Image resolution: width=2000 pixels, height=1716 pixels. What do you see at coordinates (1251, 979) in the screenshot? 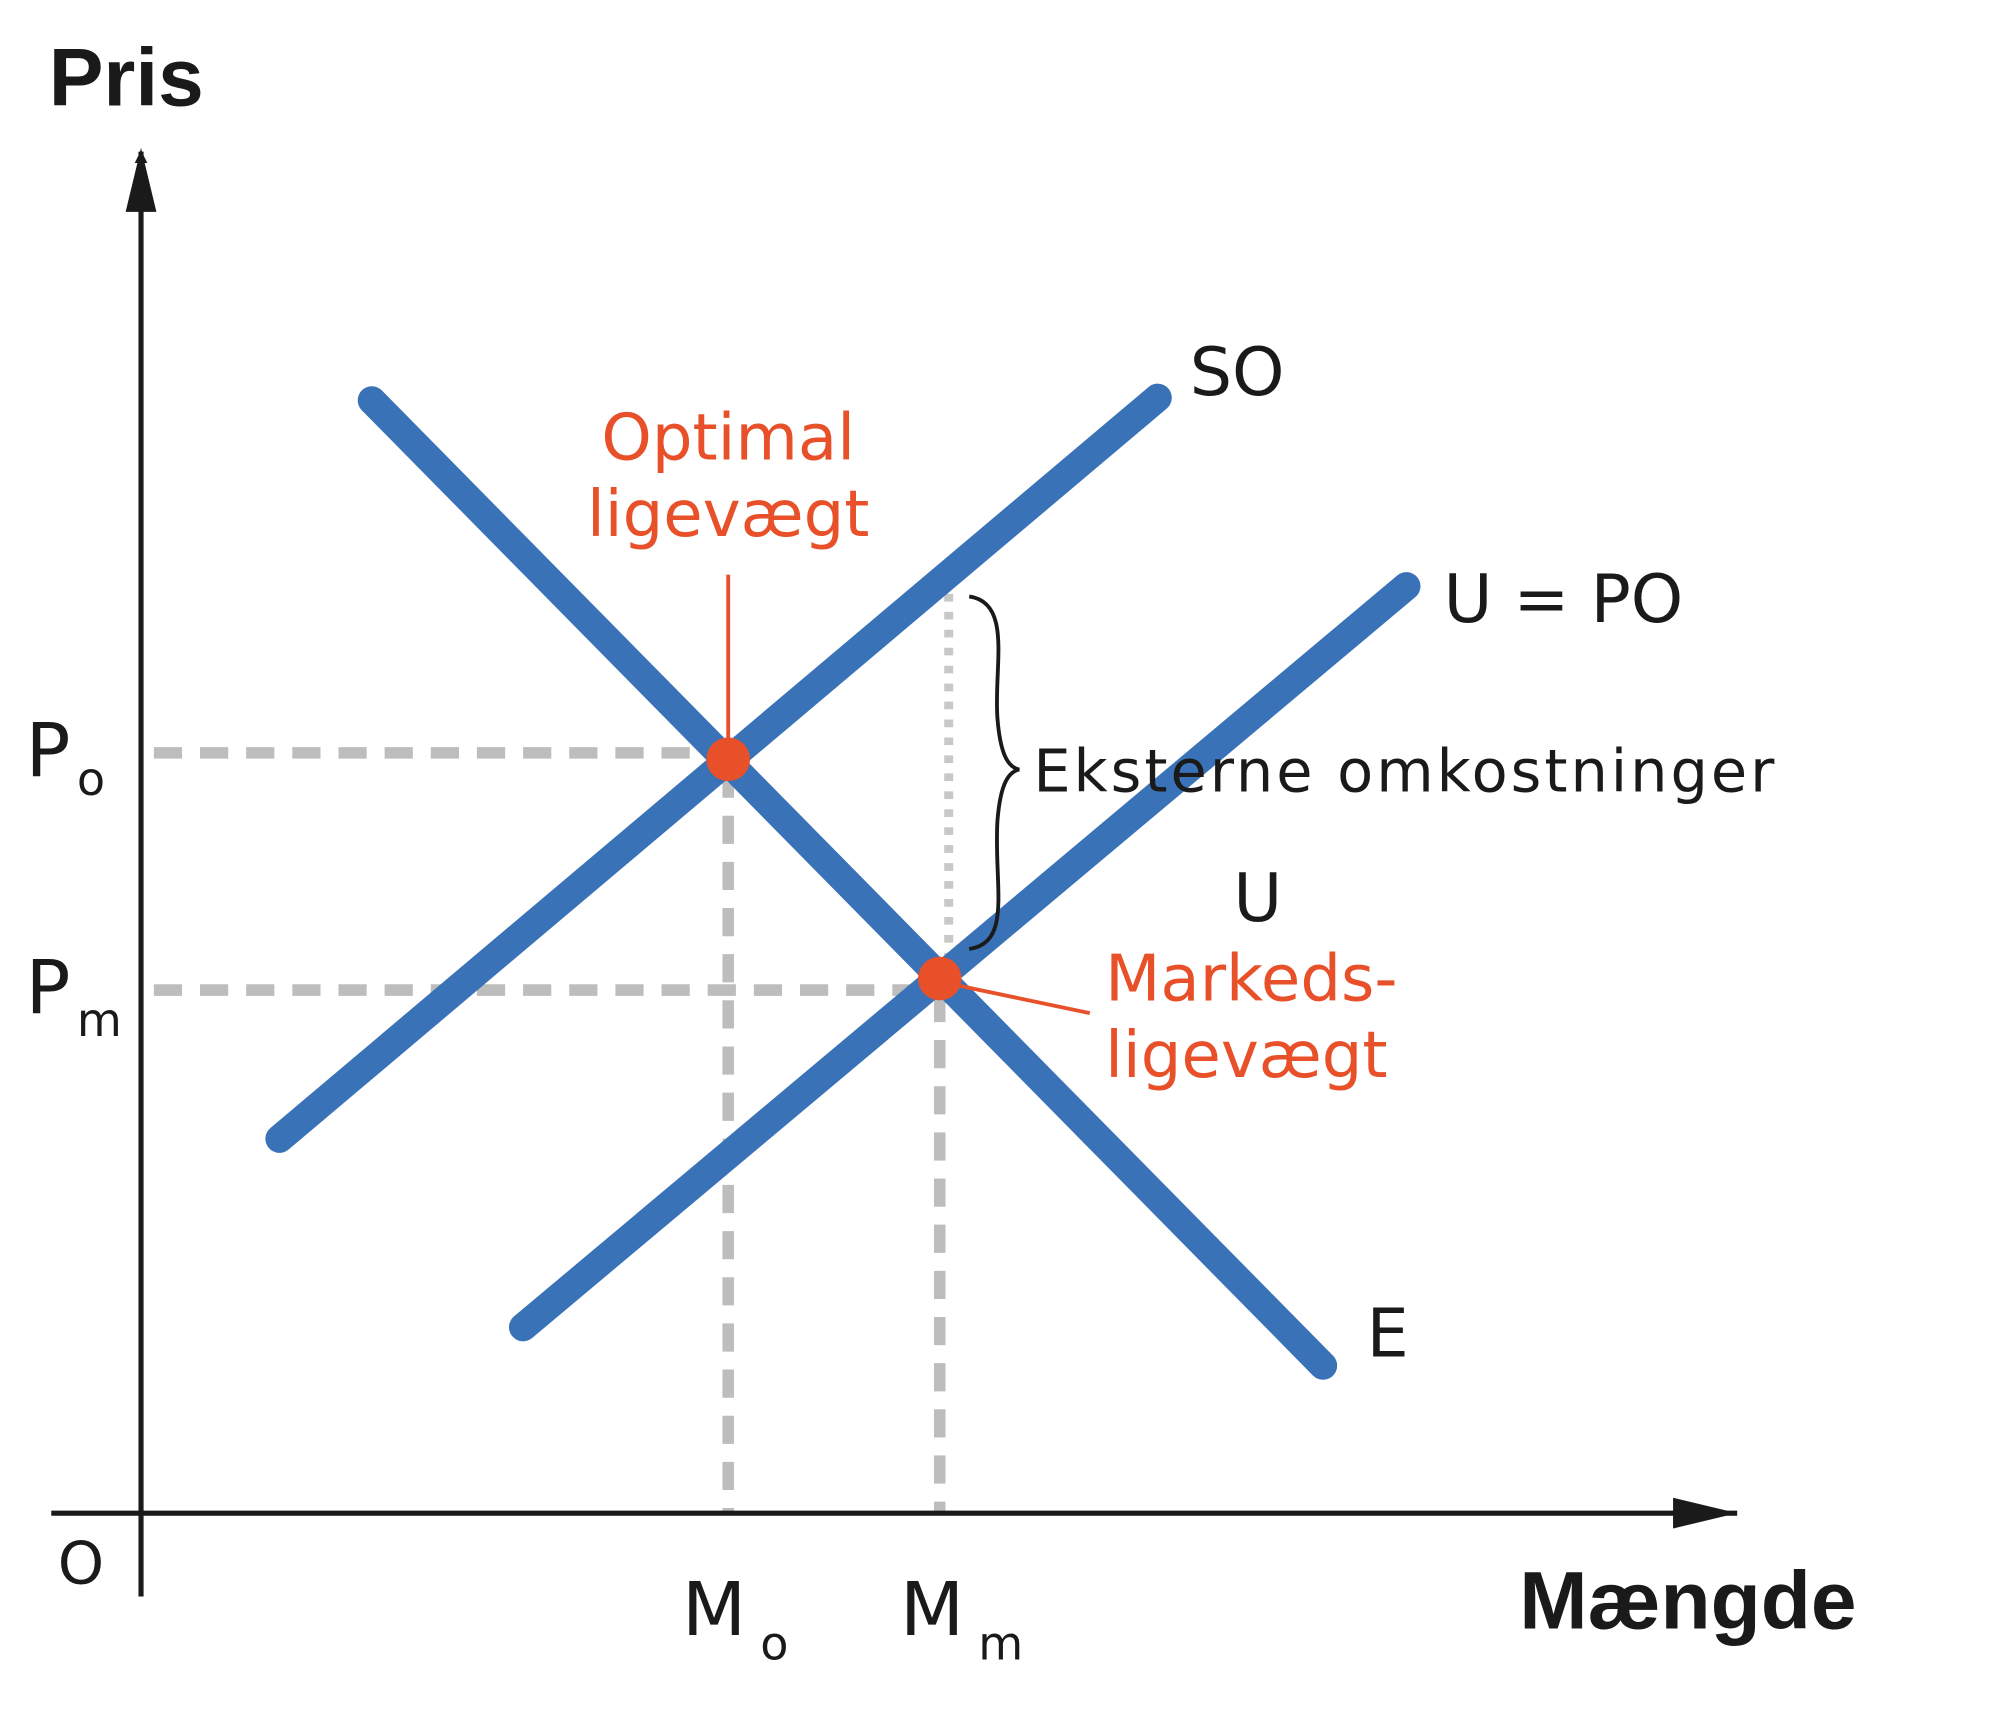
I see `annotation: Markeds-` at bounding box center [1251, 979].